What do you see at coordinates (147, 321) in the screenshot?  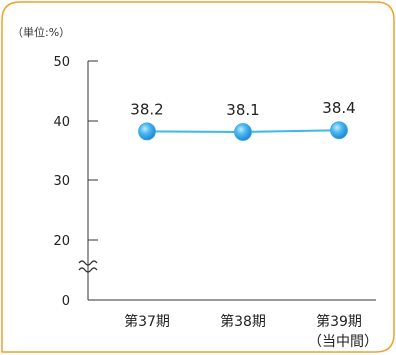 I see `x-category-label: 第37期` at bounding box center [147, 321].